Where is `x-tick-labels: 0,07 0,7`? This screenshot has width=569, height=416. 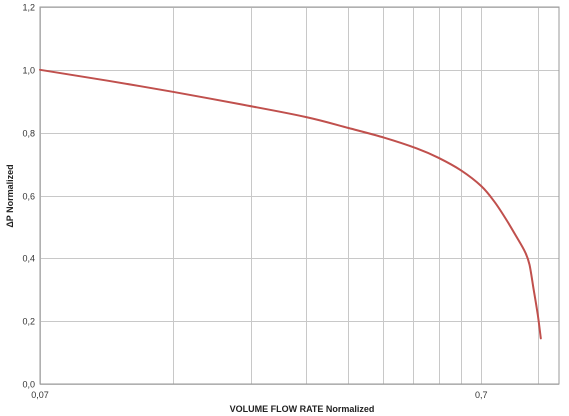 x-tick-labels: 0,07 0,7 is located at coordinates (259, 395).